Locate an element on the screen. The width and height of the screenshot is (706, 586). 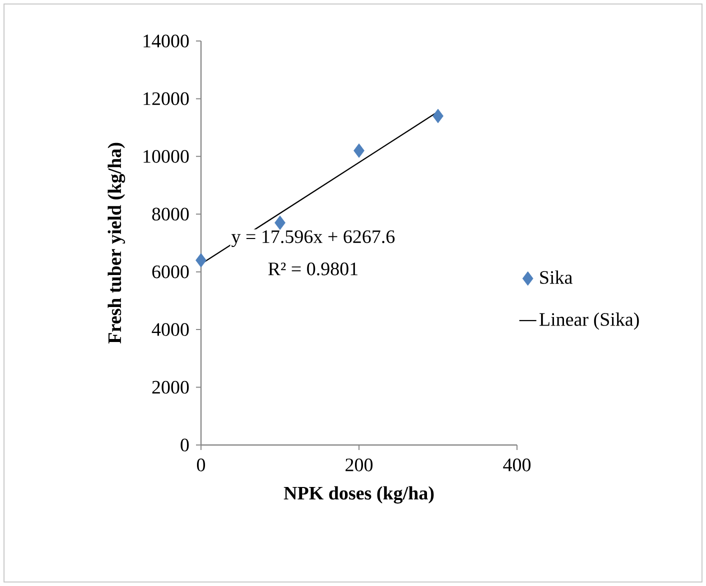
y-tick-label: 2000 is located at coordinates (170, 387).